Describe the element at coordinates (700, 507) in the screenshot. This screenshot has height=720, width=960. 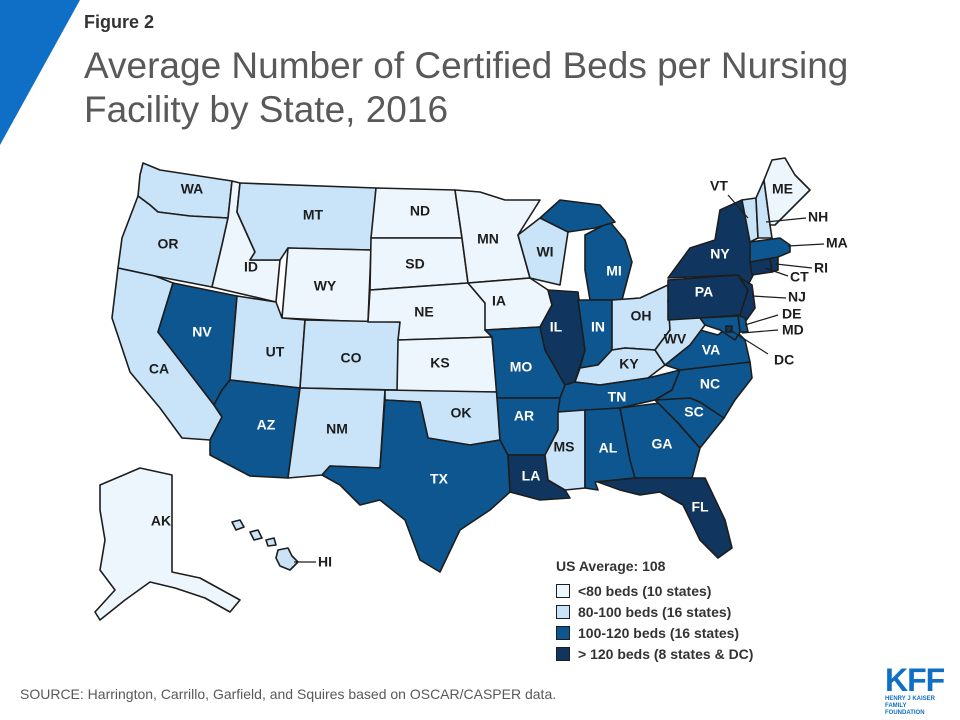
I see `label-fl: FL` at that location.